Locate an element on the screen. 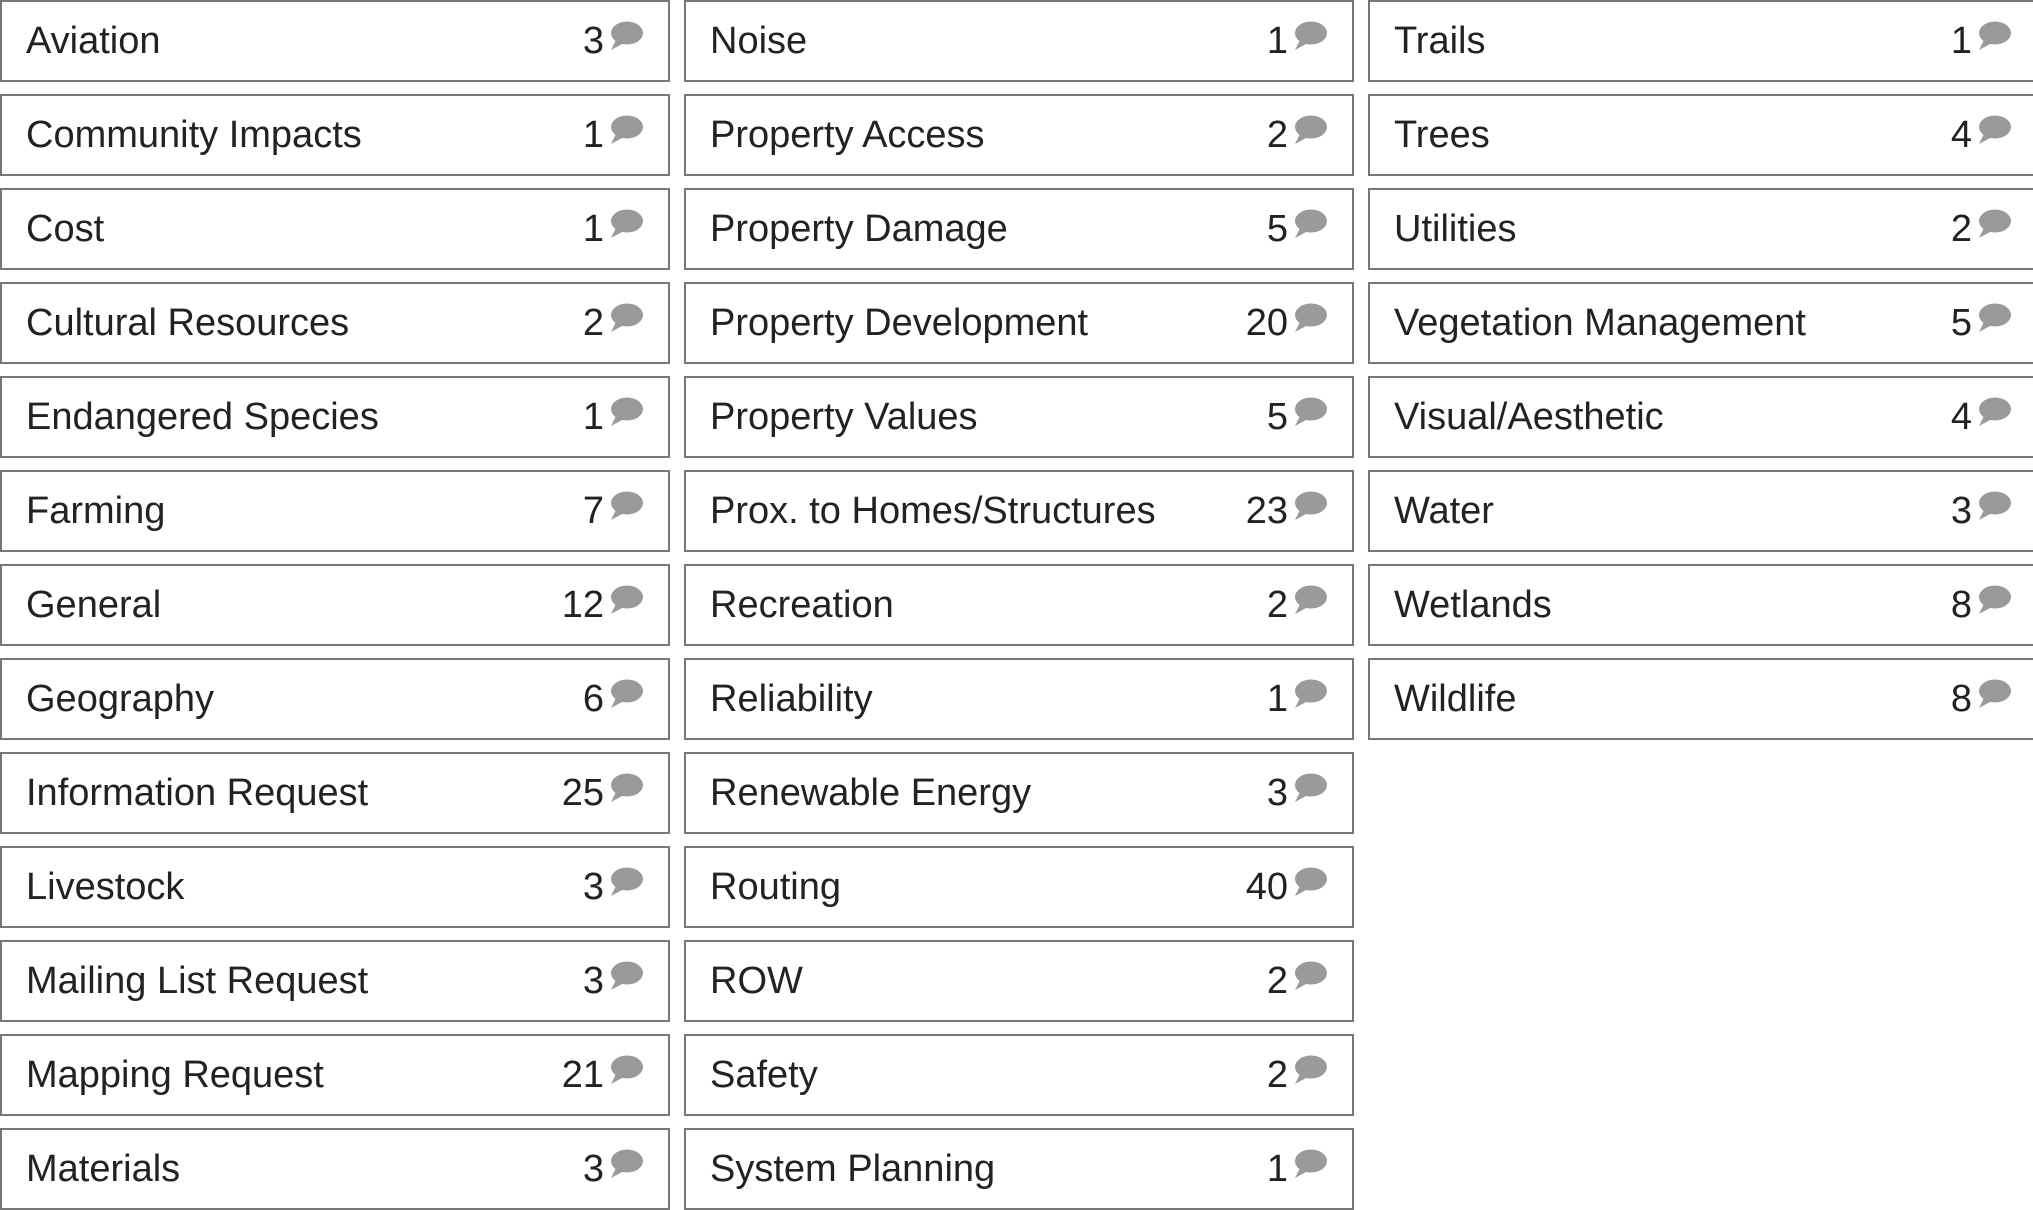 Image resolution: width=2033 pixels, height=1210 pixels. category-card: Wetlands 8 is located at coordinates (1700, 605).